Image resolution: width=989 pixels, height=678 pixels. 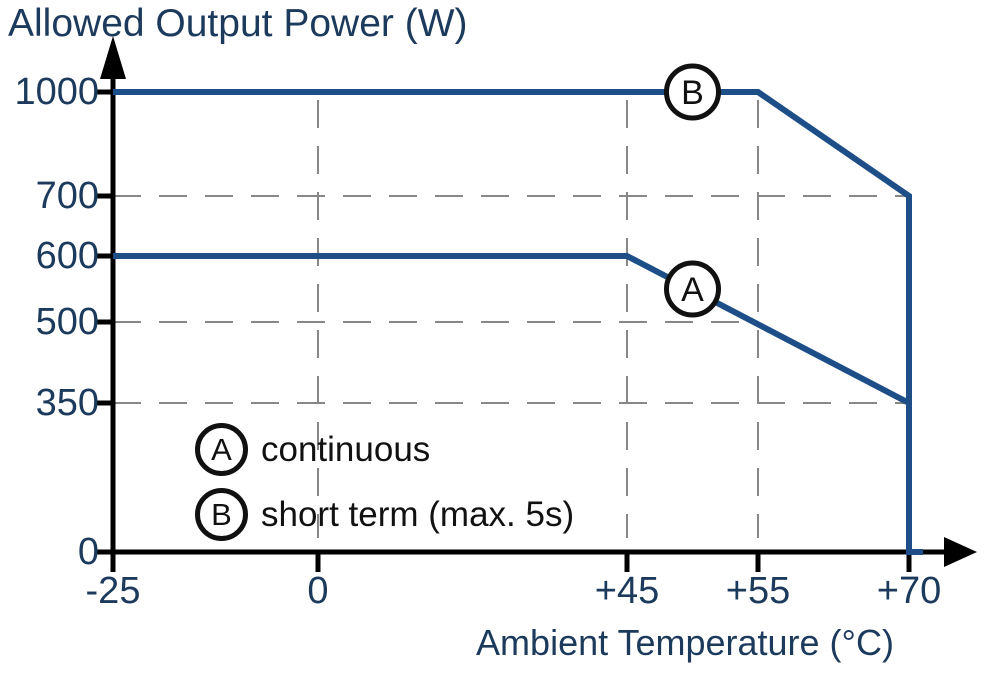 What do you see at coordinates (113, 57) in the screenshot?
I see `y-axis-arrow-icon` at bounding box center [113, 57].